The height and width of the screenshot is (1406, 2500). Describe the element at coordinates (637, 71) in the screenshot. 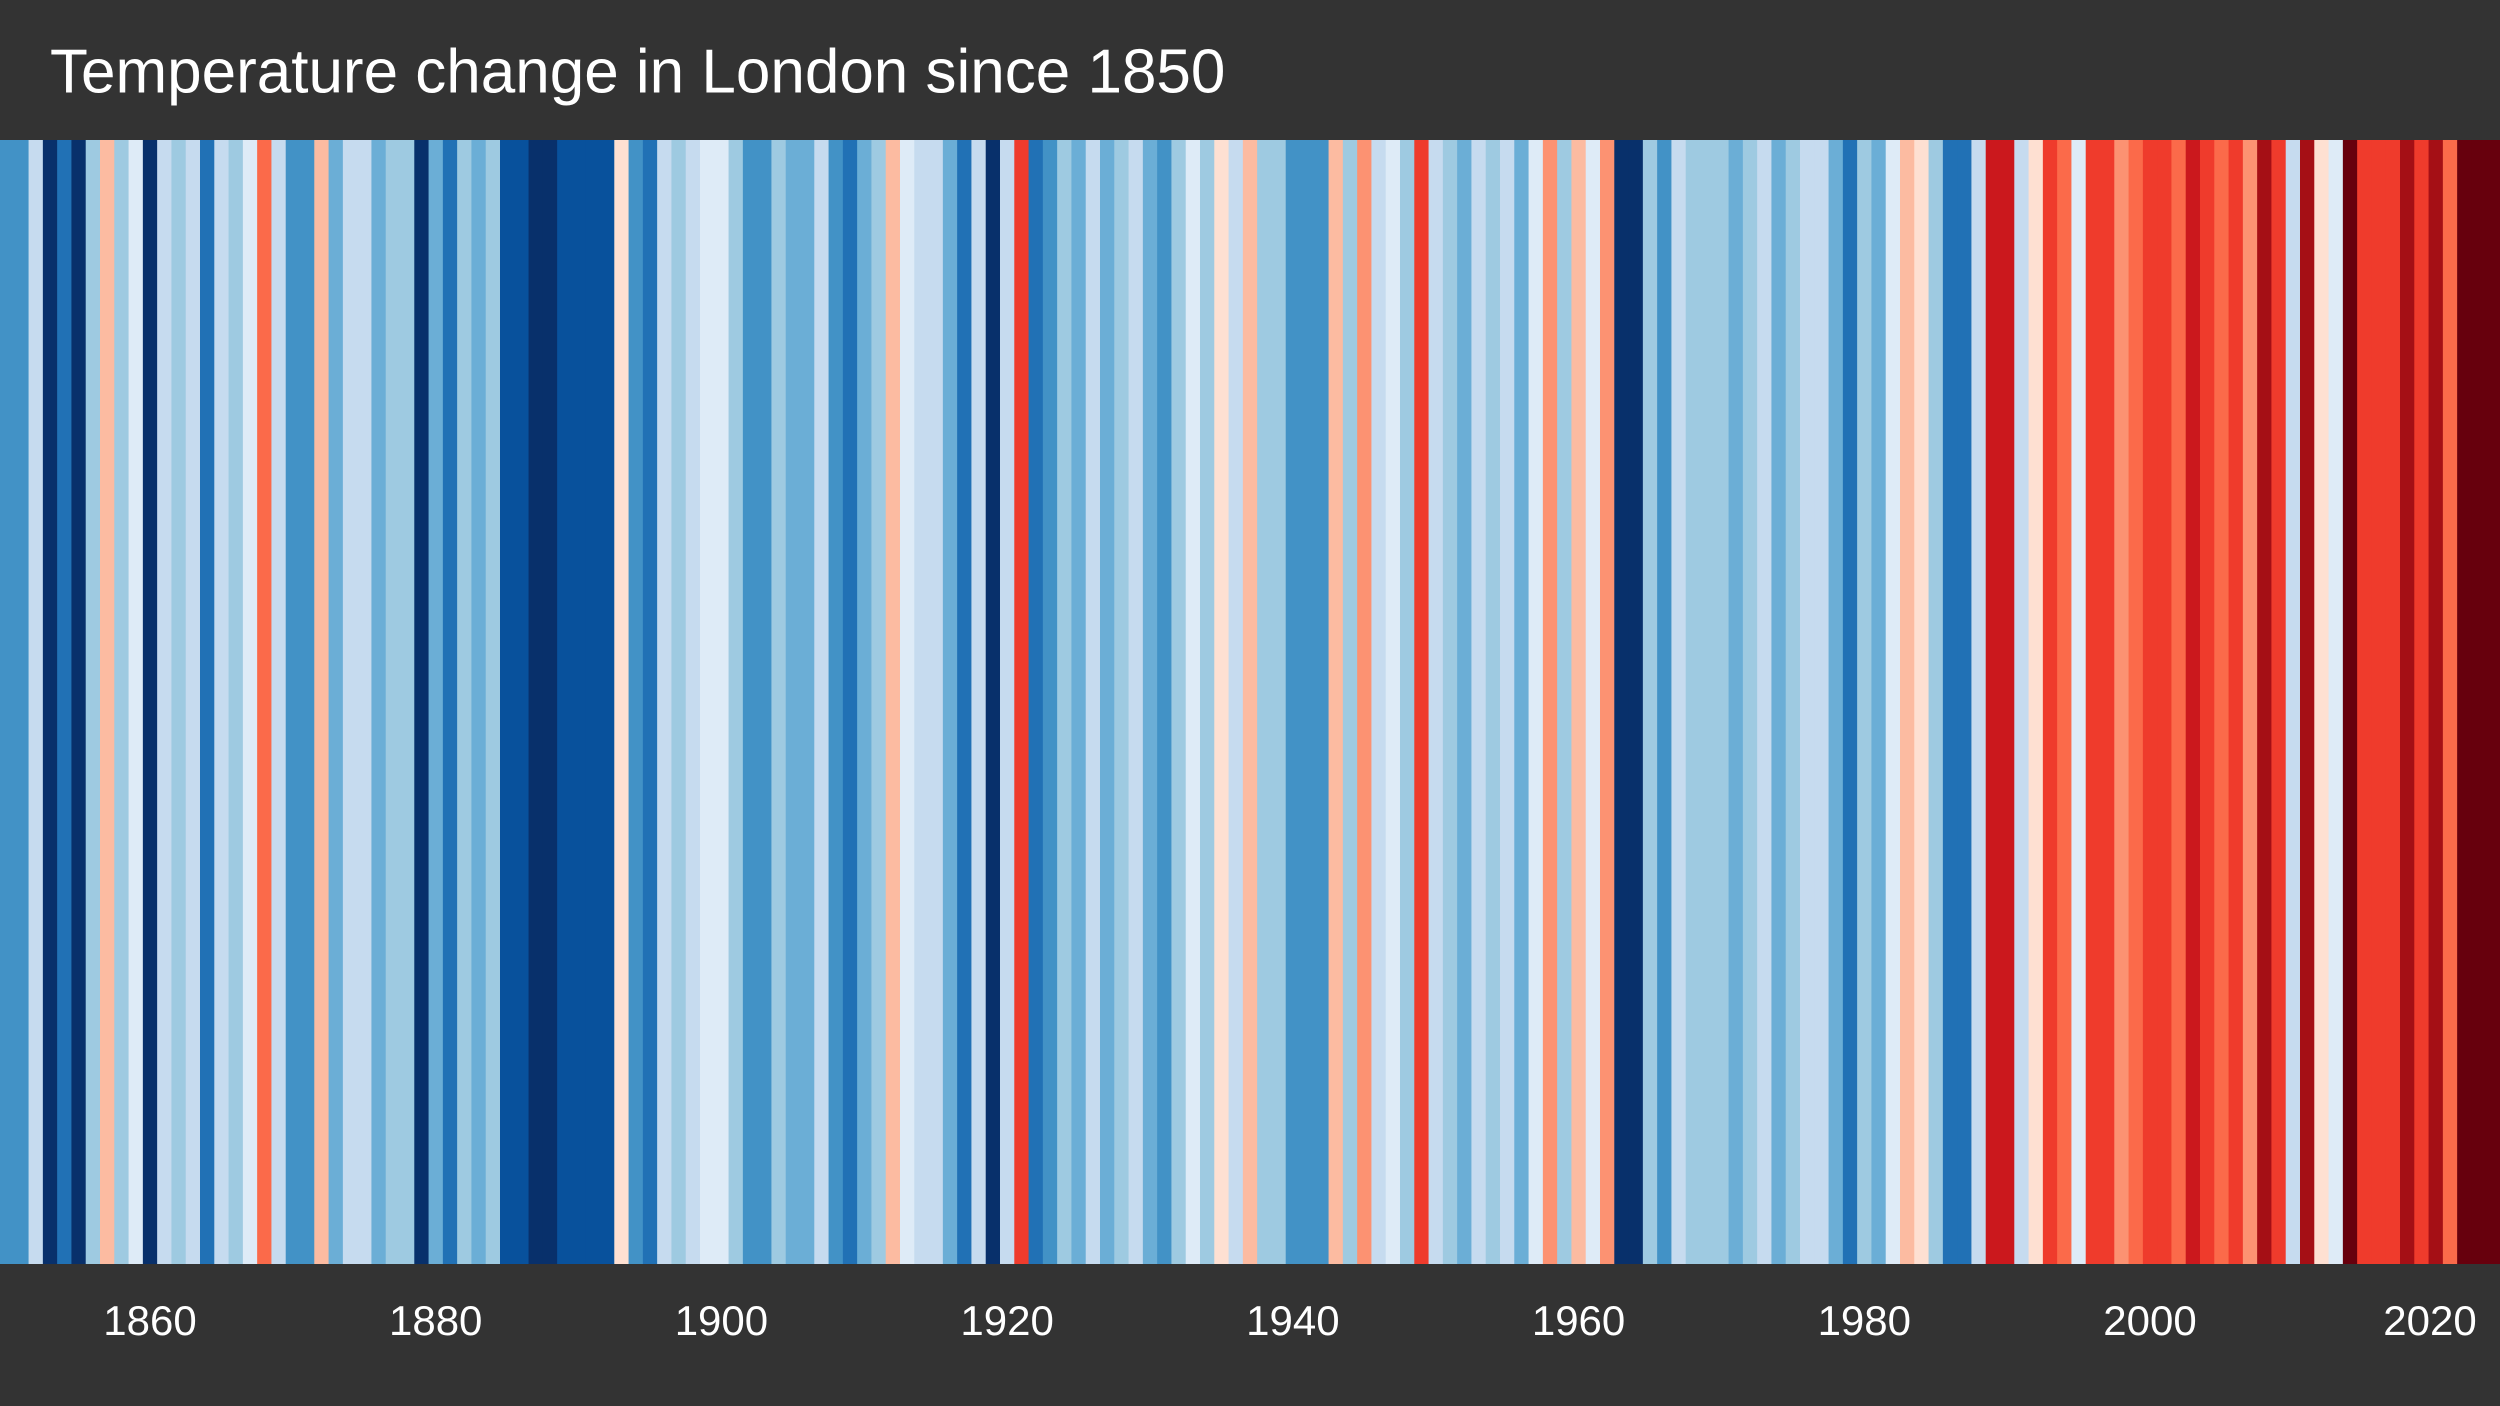

I see `chart-title: Temperature change in London since 1850` at that location.